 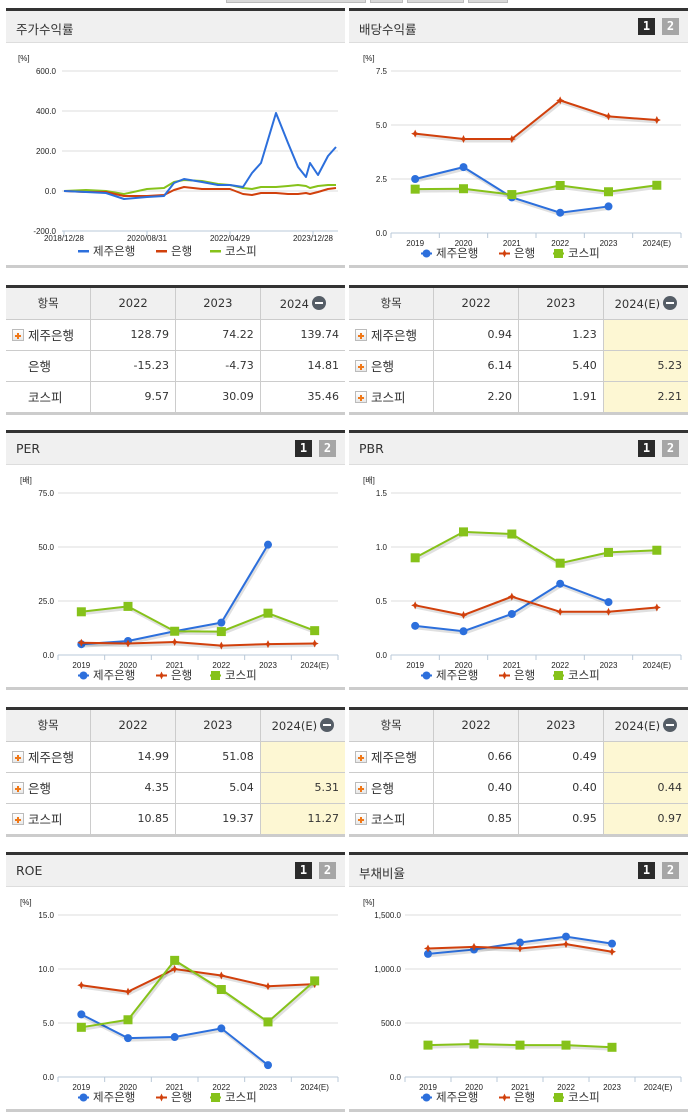 What do you see at coordinates (382, 179) in the screenshot?
I see `y-tick-label: 2.5` at bounding box center [382, 179].